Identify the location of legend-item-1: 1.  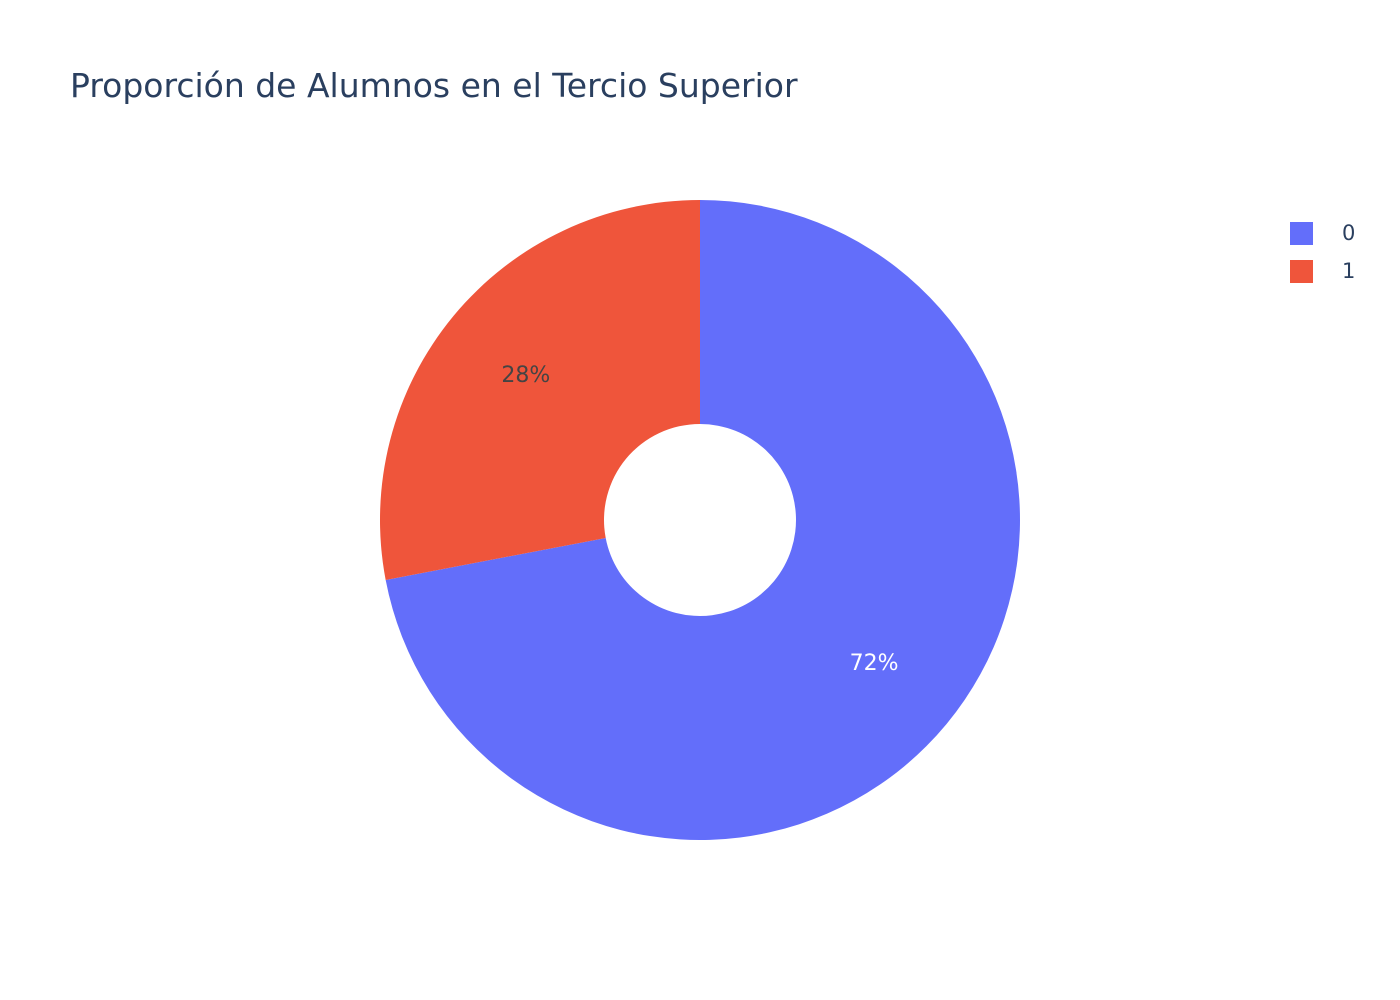
(1322, 271).